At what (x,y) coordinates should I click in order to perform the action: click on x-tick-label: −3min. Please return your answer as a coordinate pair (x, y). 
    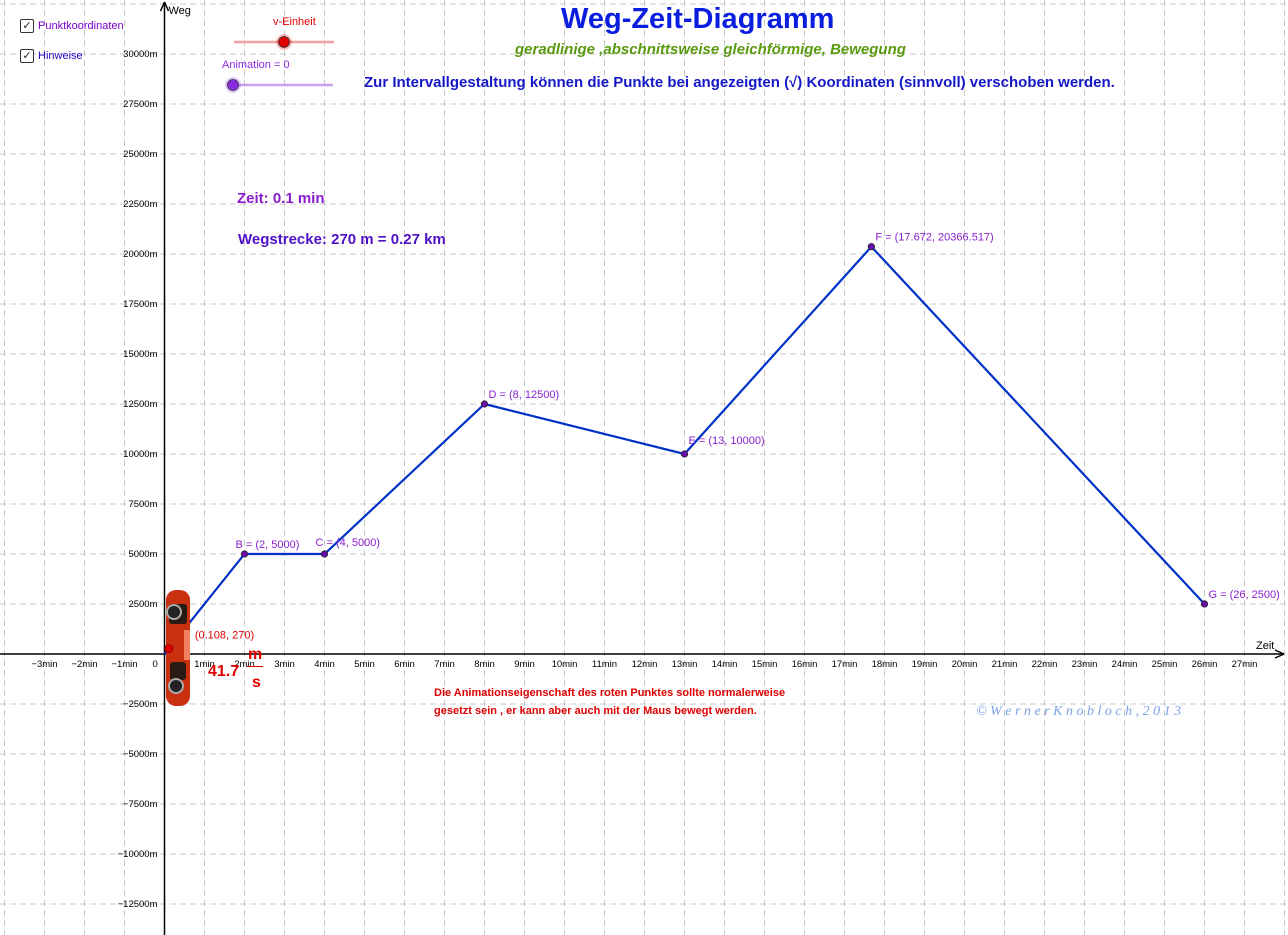
    Looking at the image, I should click on (44, 664).